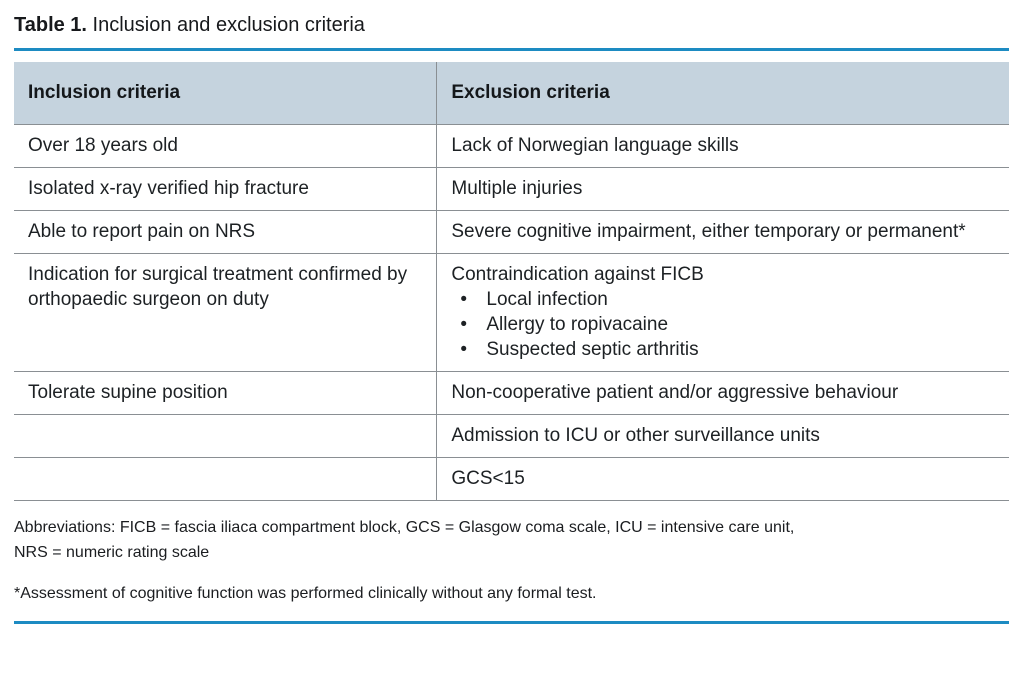  I want to click on exclusion-cell: Multiple injuries, so click(722, 189).